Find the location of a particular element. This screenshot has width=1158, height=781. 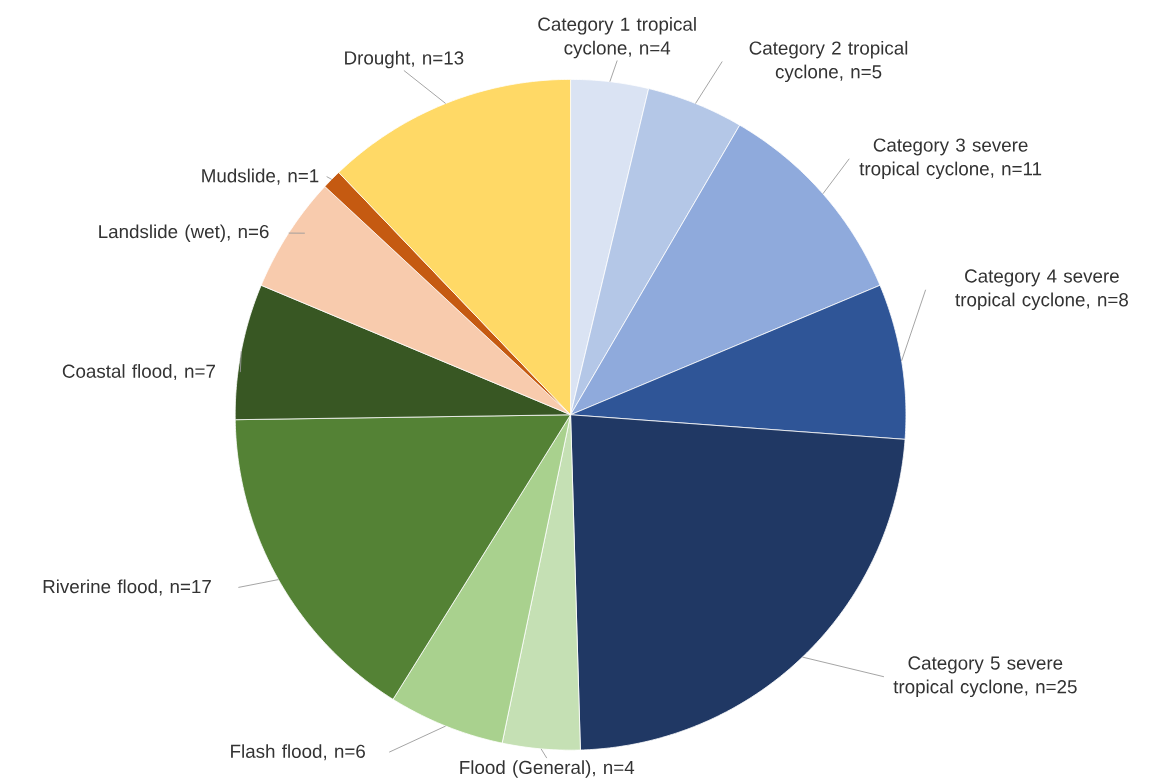

slice-label: Category 3 severe tropical cyclone, n=11 is located at coordinates (950, 159).